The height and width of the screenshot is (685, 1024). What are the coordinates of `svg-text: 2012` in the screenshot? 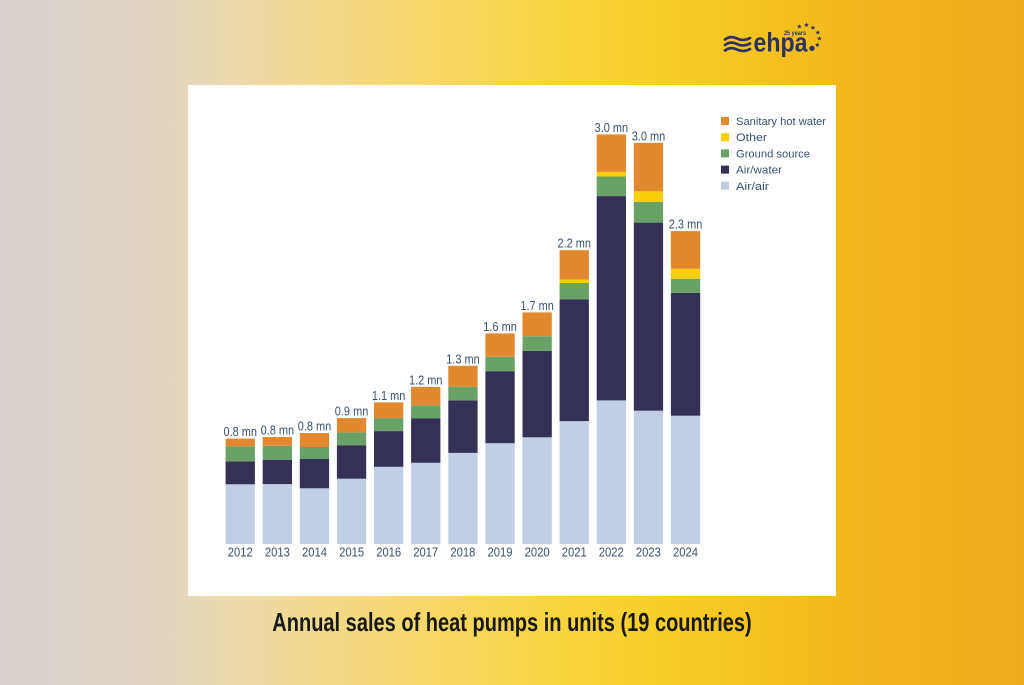 It's located at (240, 553).